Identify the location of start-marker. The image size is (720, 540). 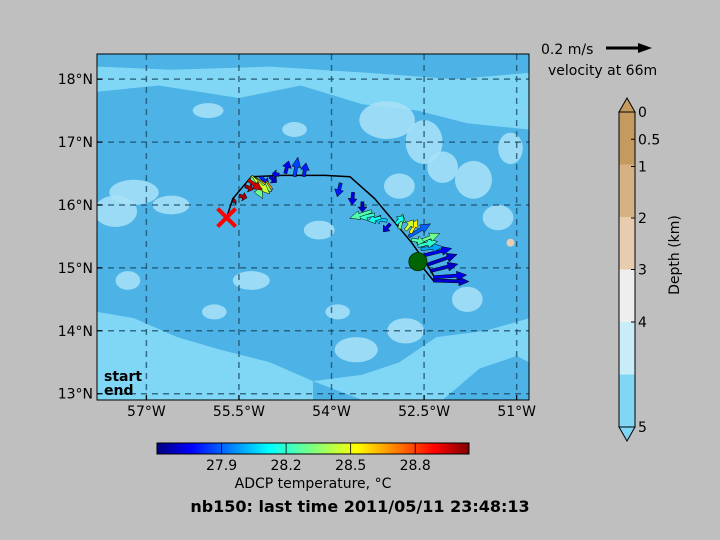
(418, 262).